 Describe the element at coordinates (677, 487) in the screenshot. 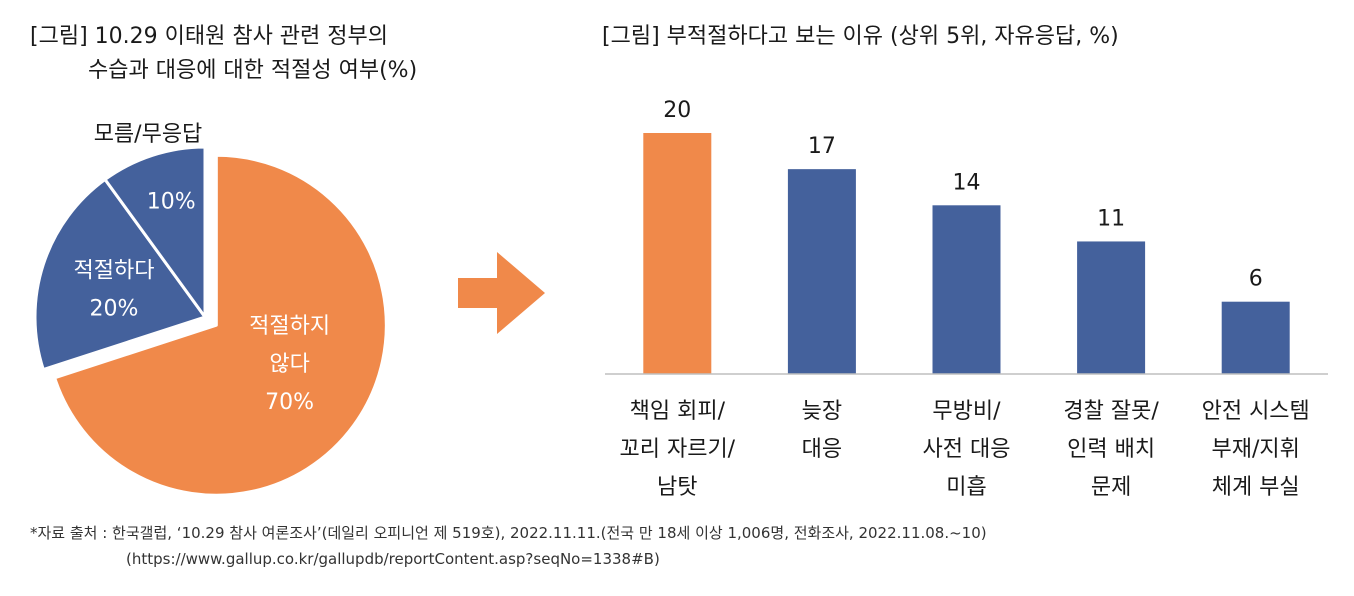

I see `bar-category-label: 남탓` at that location.